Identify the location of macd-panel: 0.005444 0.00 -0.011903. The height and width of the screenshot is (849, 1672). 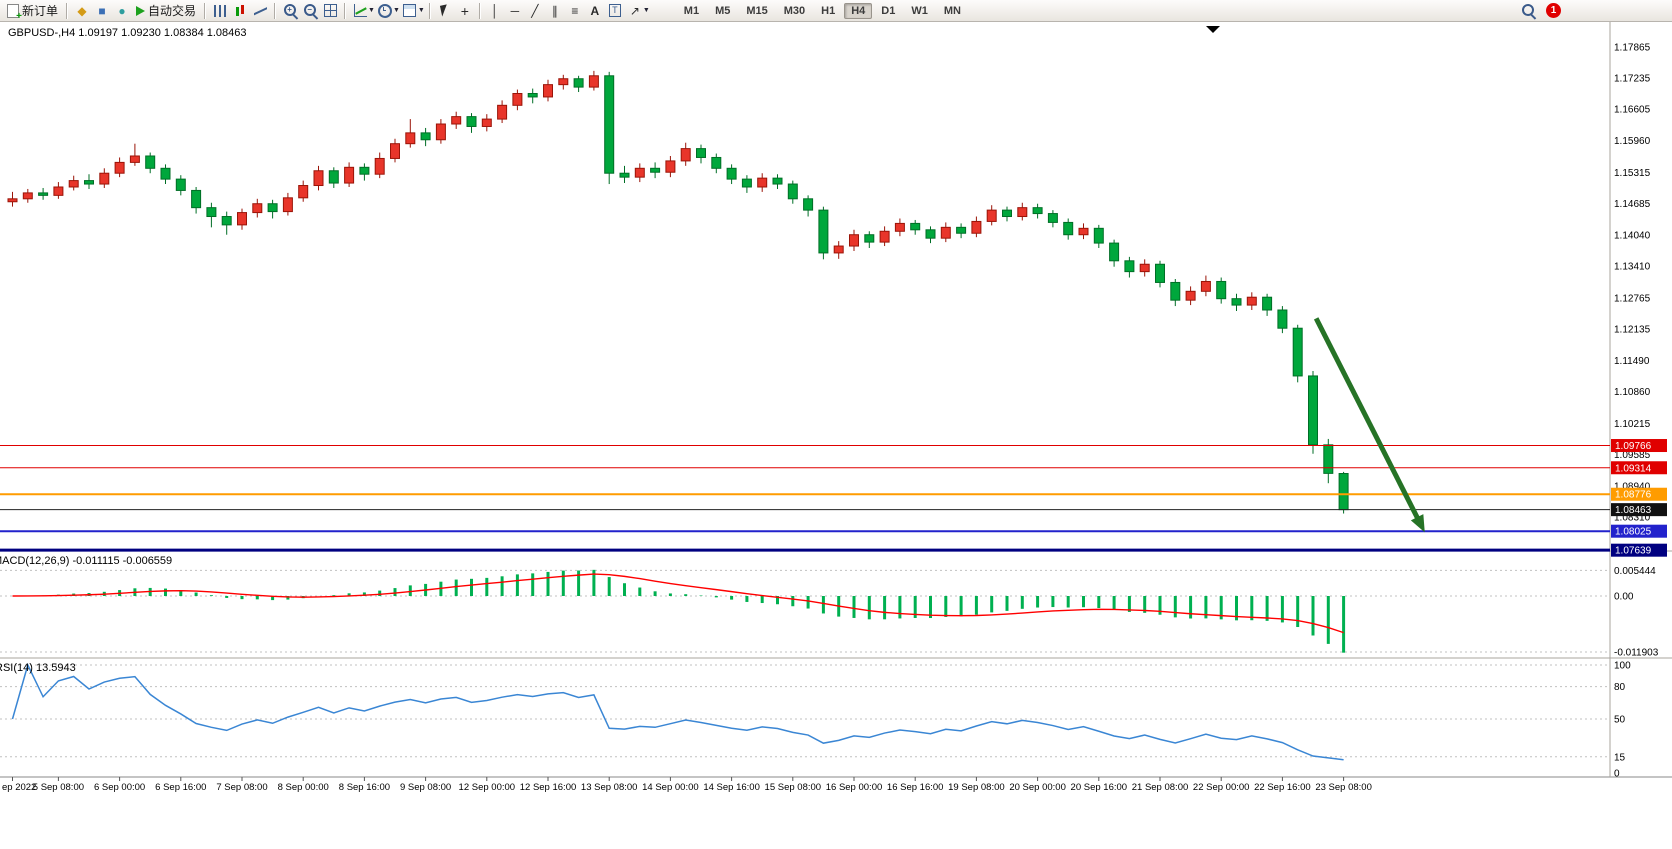
(829, 612).